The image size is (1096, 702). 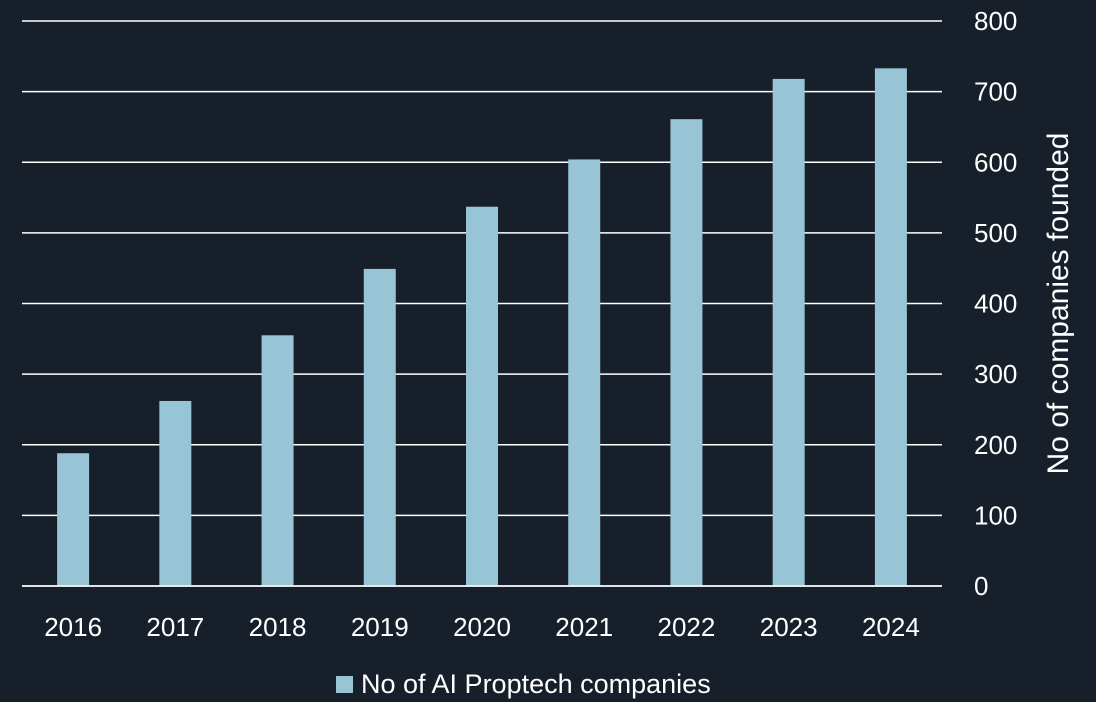 I want to click on x-tick-label: 2019, so click(x=380, y=627).